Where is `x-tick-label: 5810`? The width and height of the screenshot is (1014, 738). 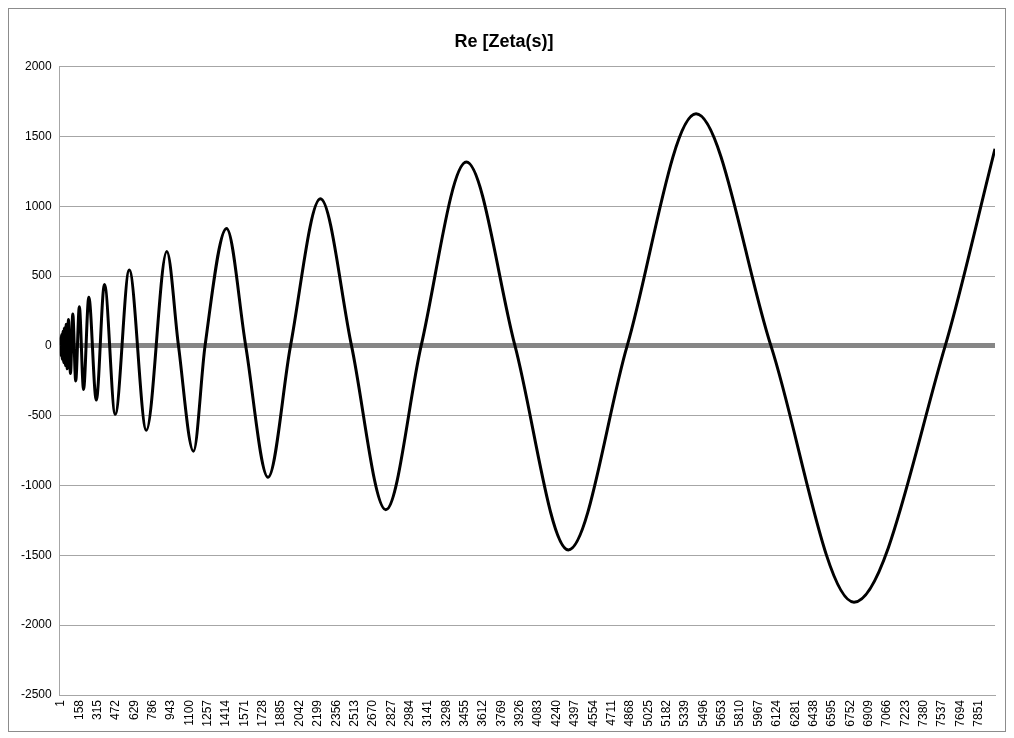
x-tick-label: 5810 is located at coordinates (739, 713).